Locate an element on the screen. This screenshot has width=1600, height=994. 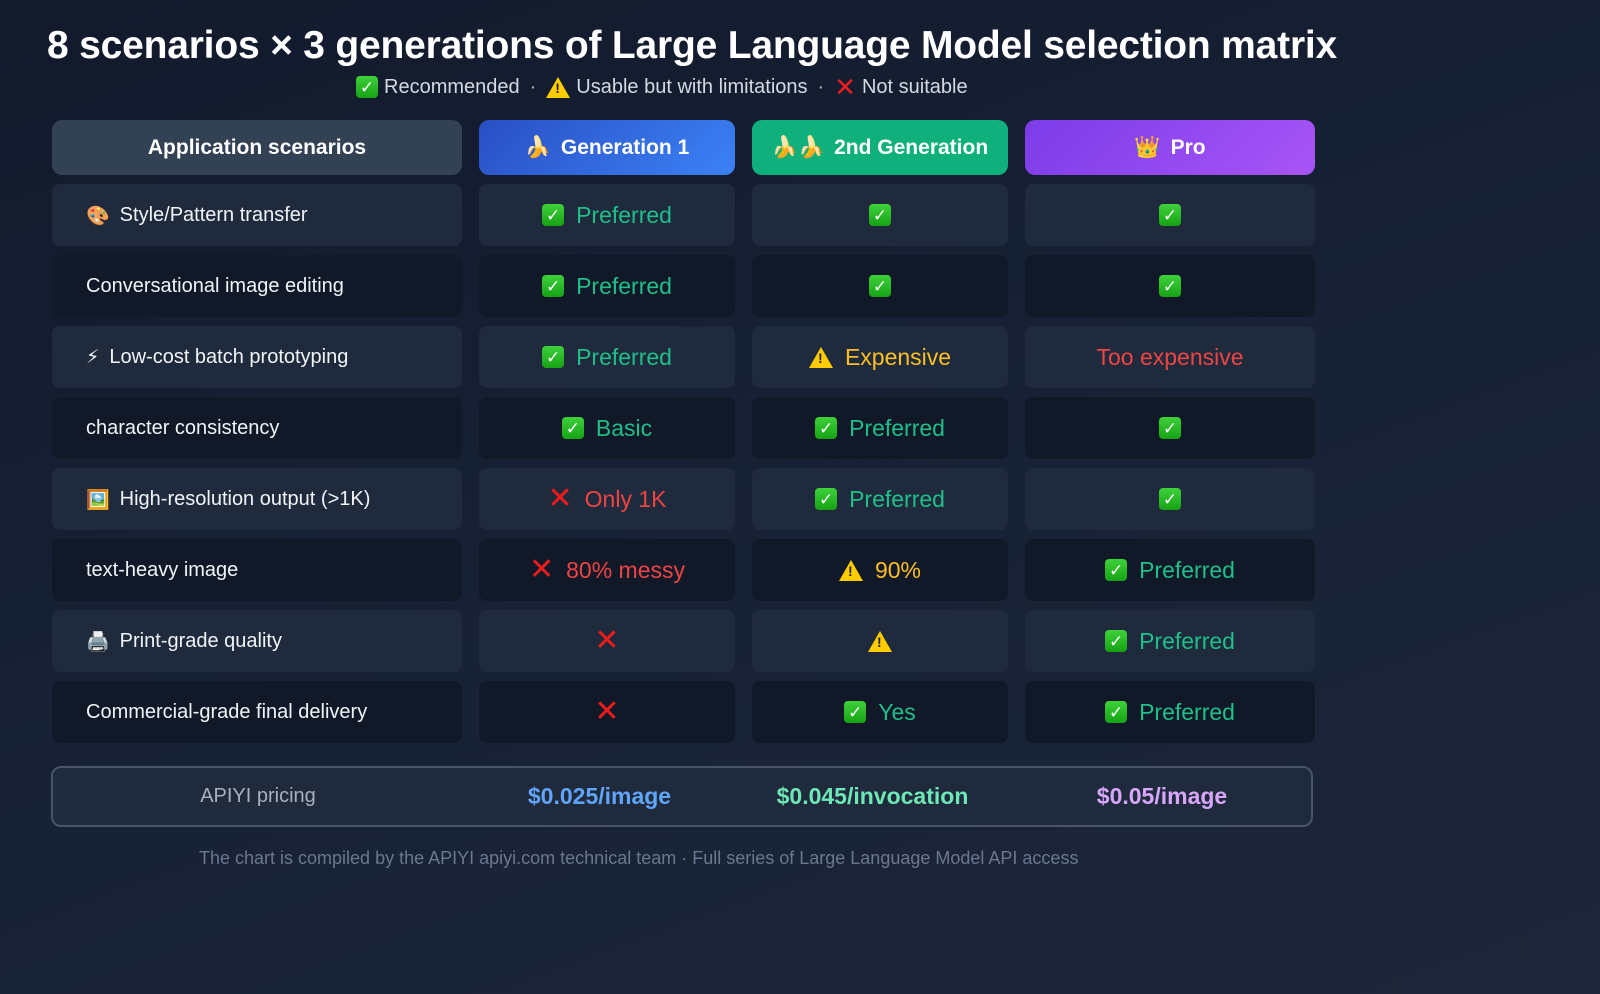
header-generation-1: 🍌 Generation 1 is located at coordinates (607, 147).